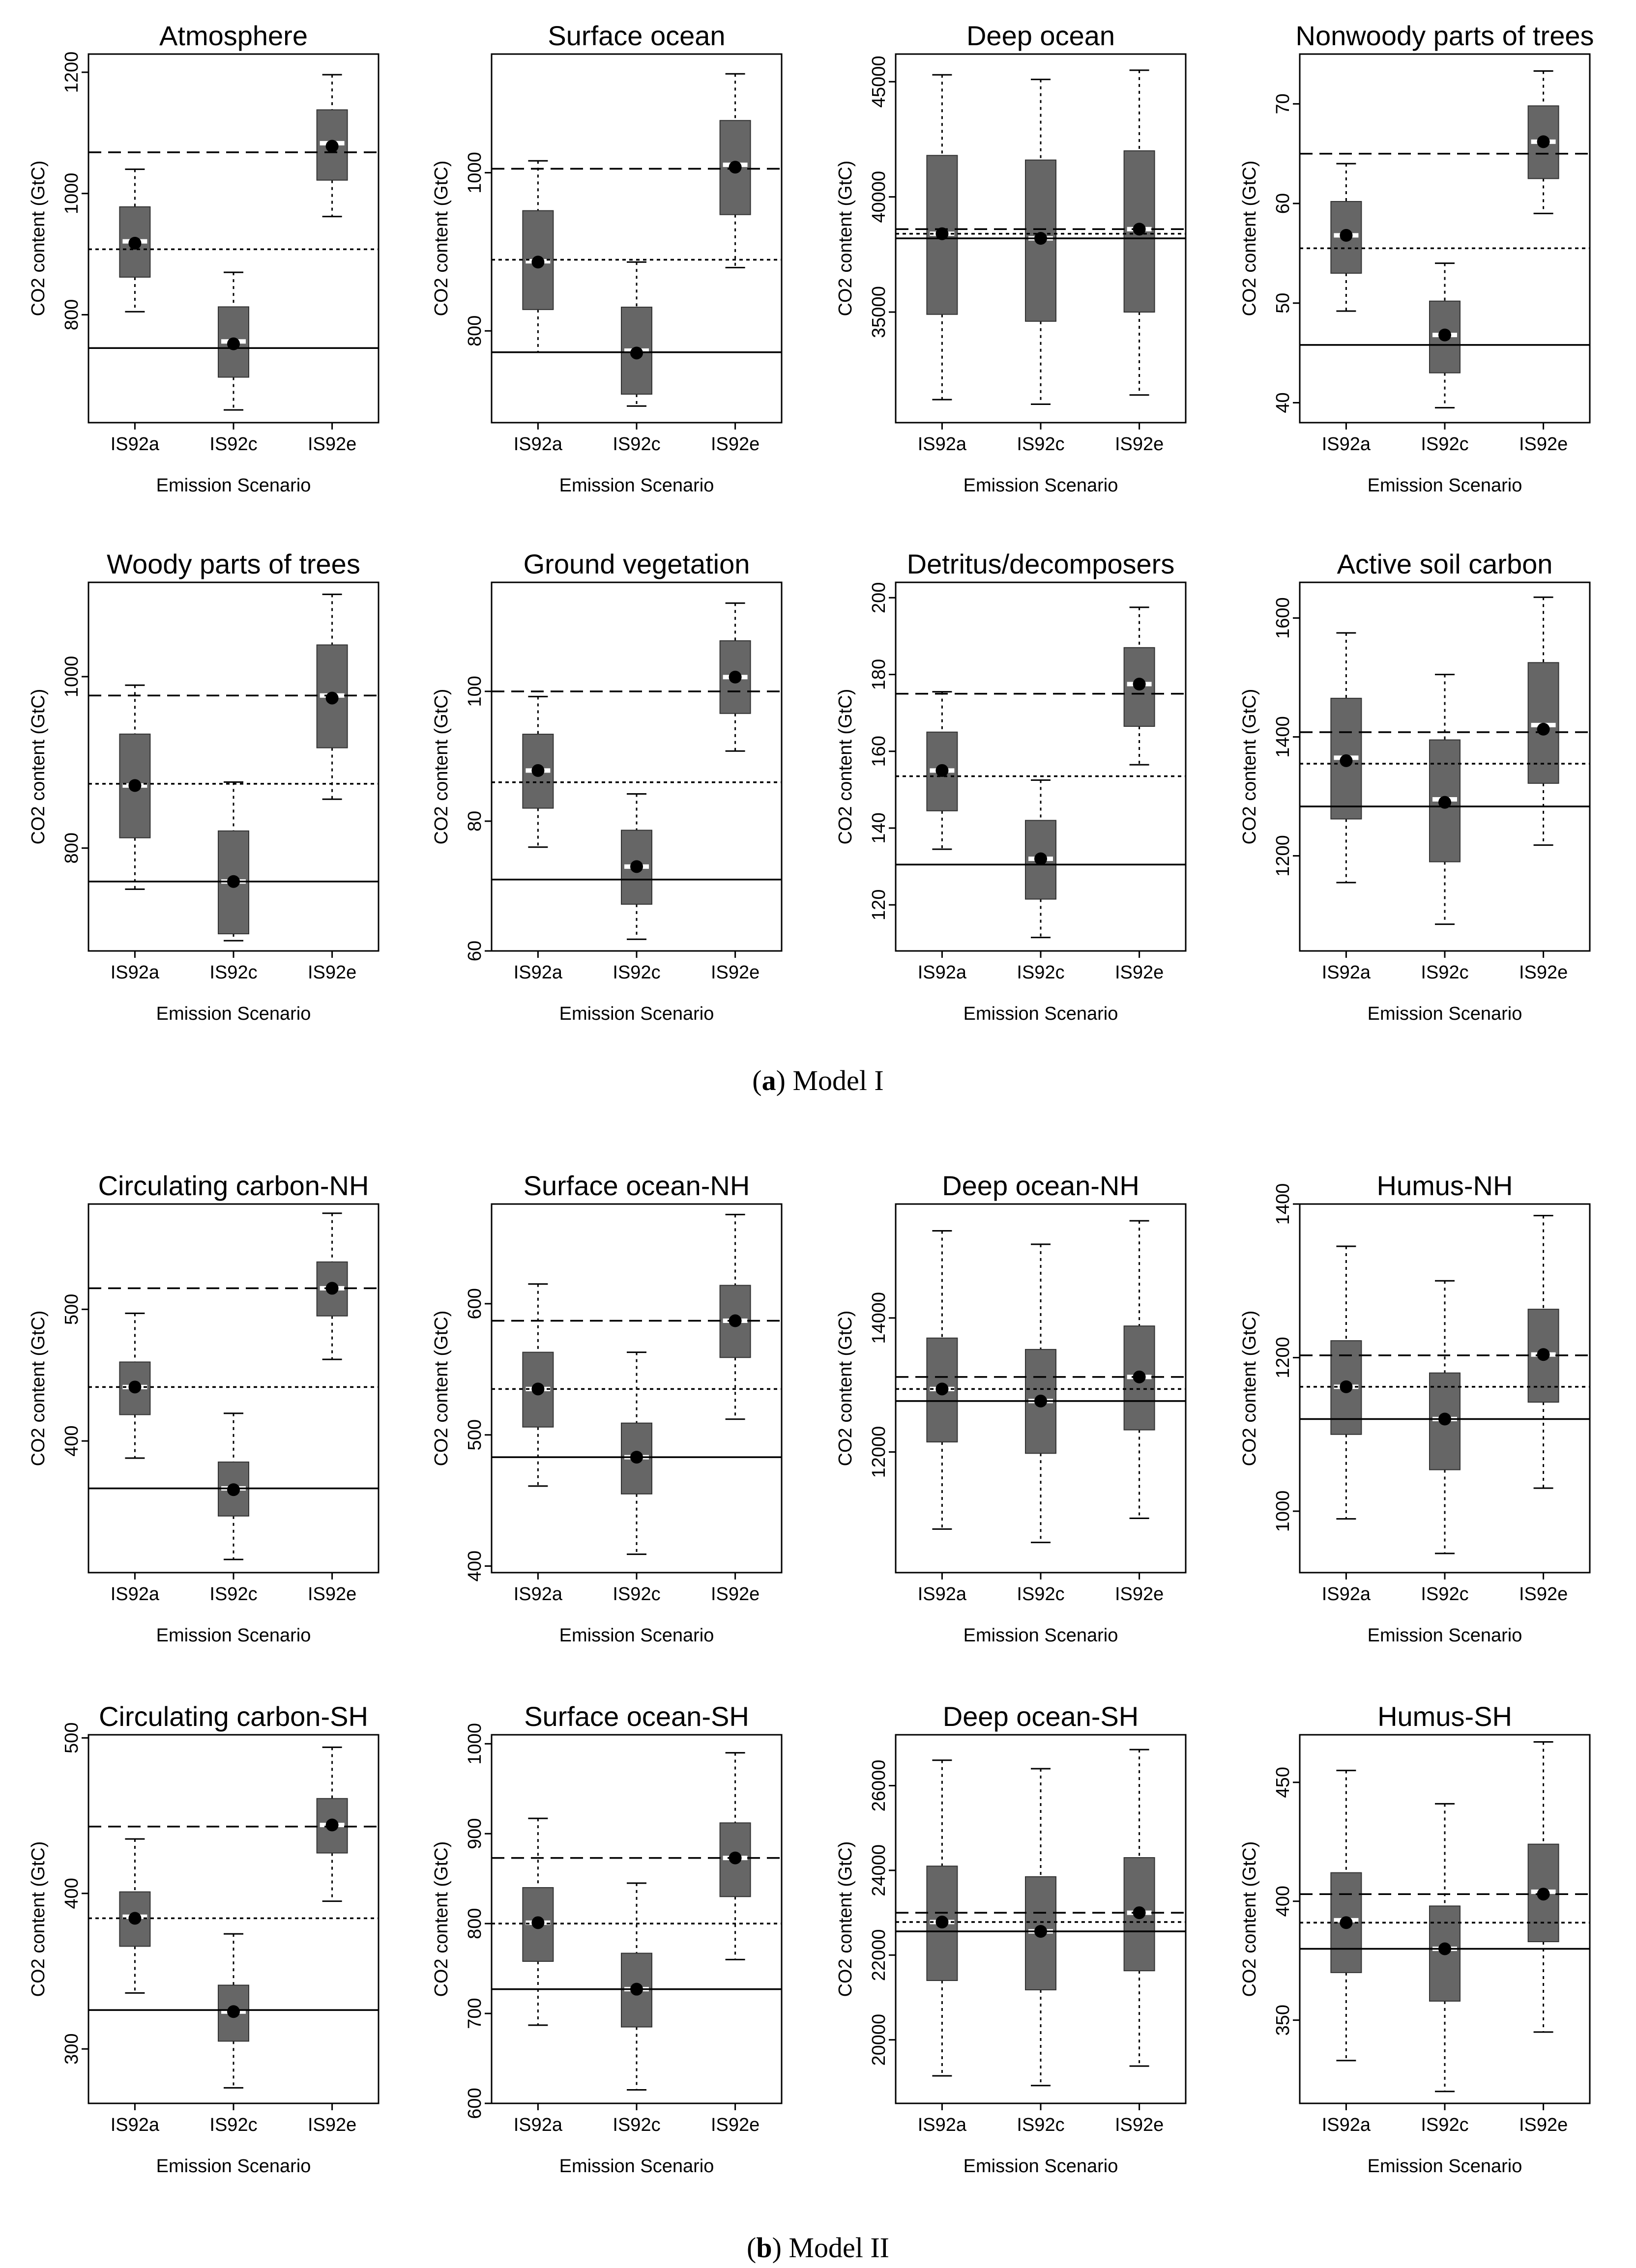 This screenshot has width=1636, height=2268. I want to click on y-tick-label: 300, so click(71, 2049).